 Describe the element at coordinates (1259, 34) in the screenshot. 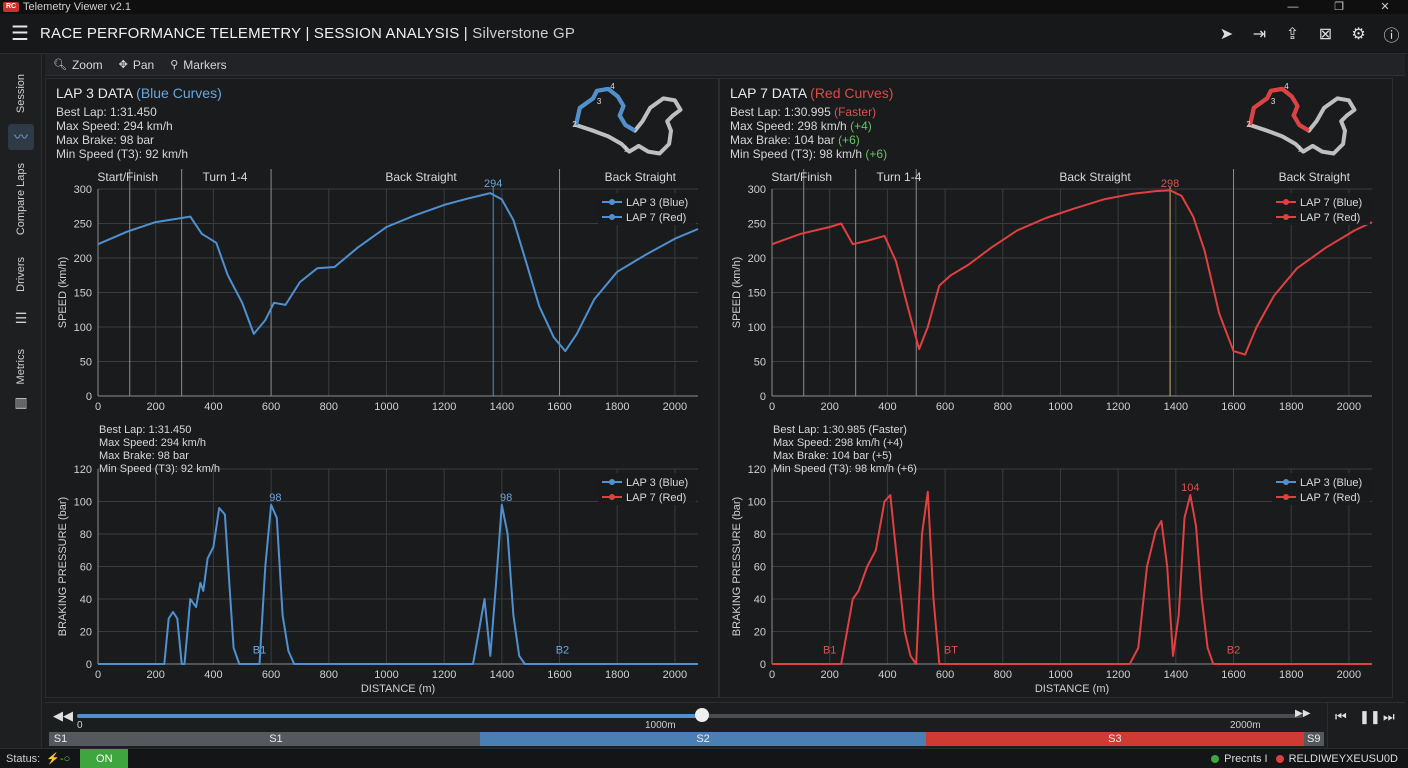

I see `export-icon: ⇥` at that location.